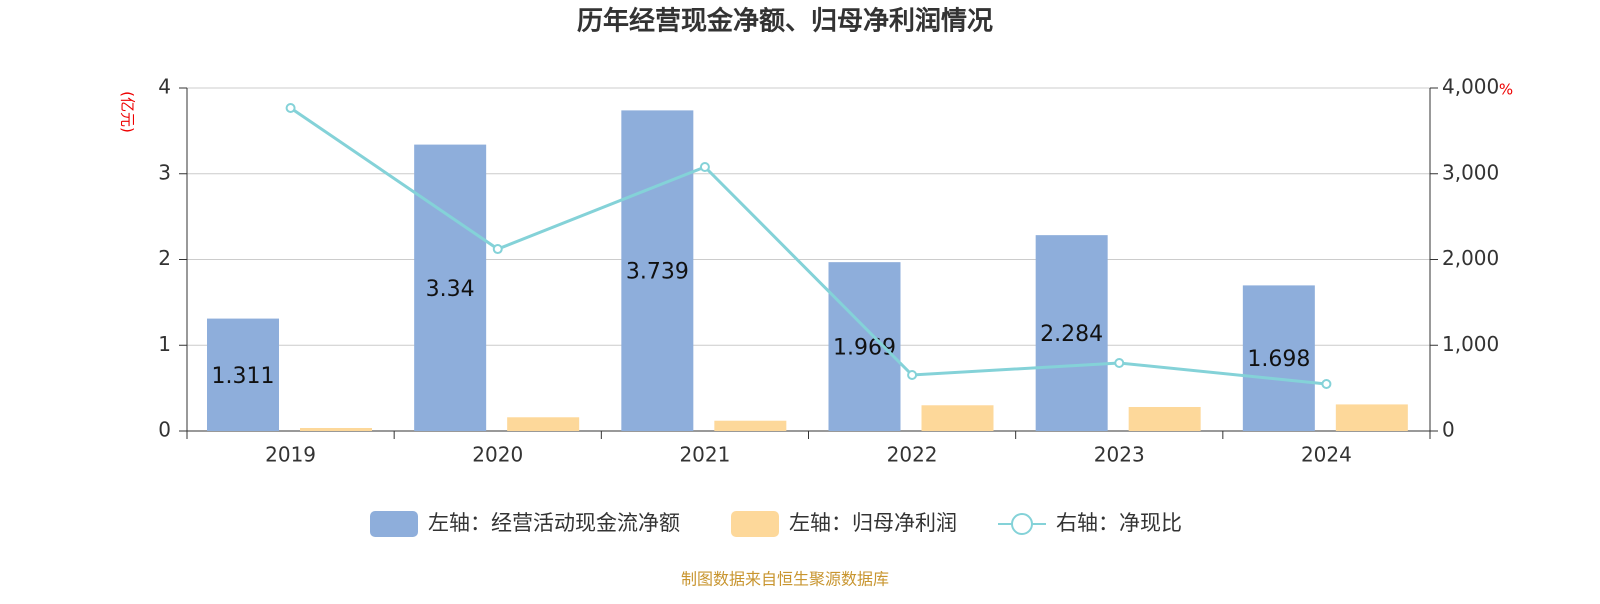  I want to click on legend-label: 右轴：净现比, so click(1119, 523).